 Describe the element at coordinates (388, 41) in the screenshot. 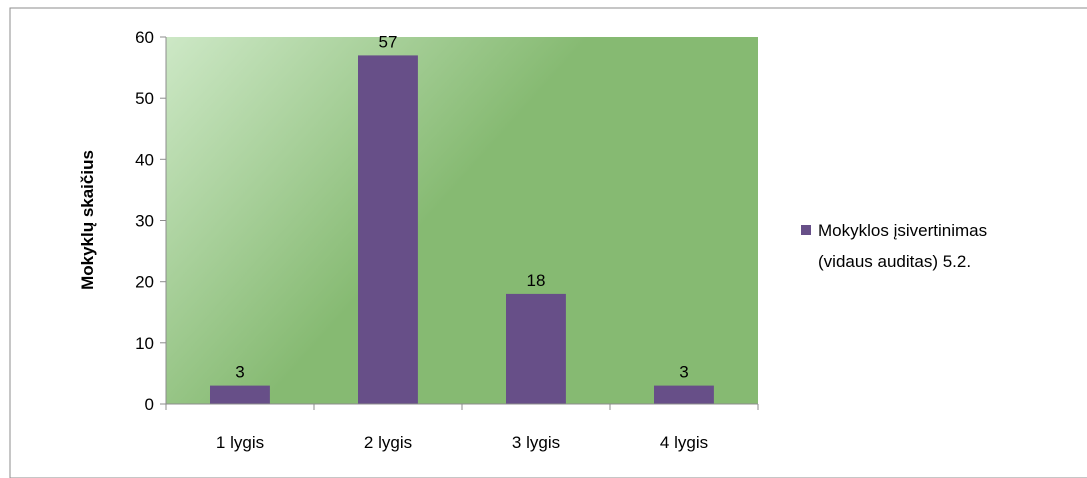

I see `data-label-2: 57` at that location.